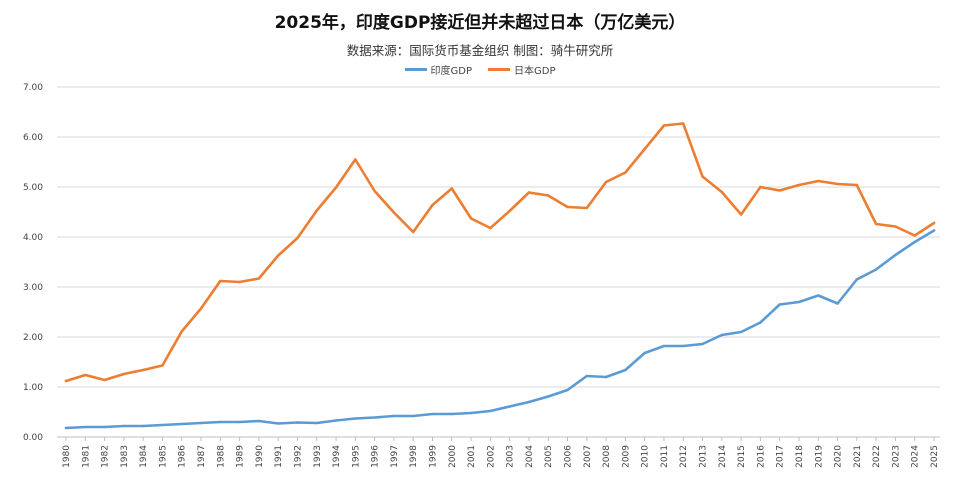 The width and height of the screenshot is (960, 483). I want to click on x-tick-label: 1999, so click(433, 456).